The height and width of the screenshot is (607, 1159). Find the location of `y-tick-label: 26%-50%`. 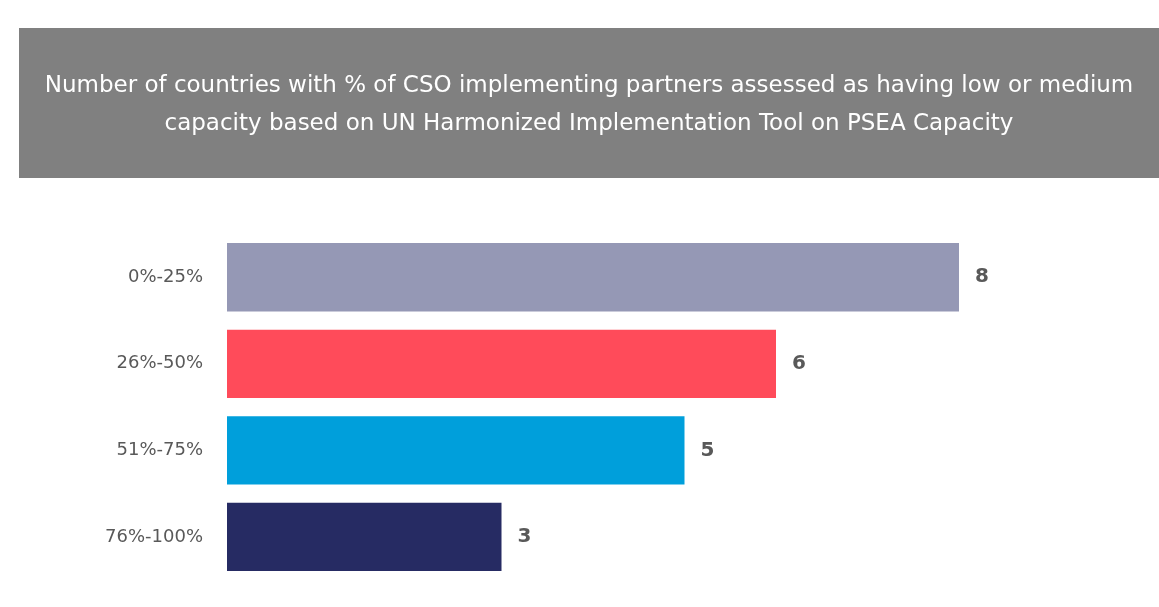

y-tick-label: 26%-50% is located at coordinates (159, 362).